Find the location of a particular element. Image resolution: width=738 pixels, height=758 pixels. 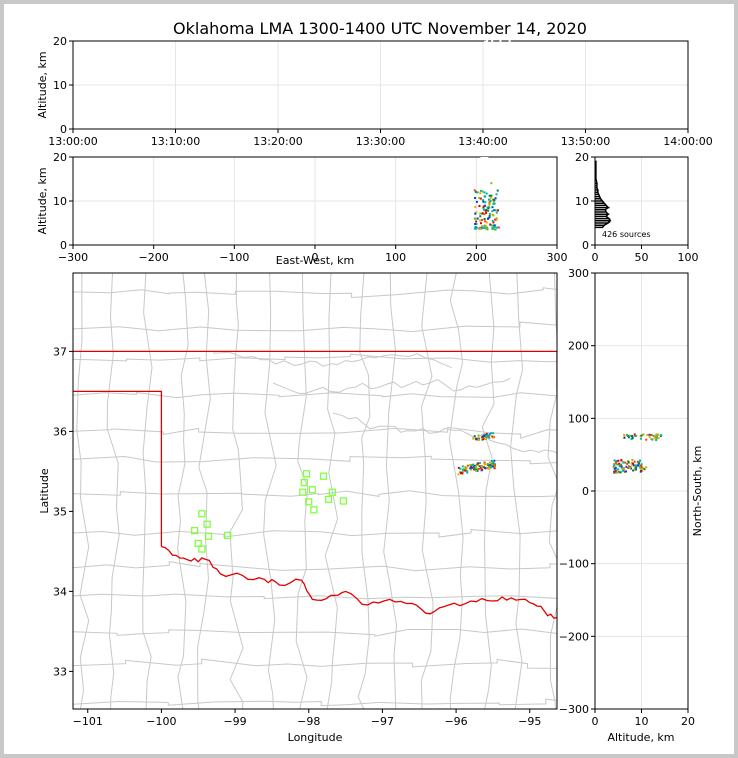

plan-view-ytick-label: 35 is located at coordinates (60, 511).